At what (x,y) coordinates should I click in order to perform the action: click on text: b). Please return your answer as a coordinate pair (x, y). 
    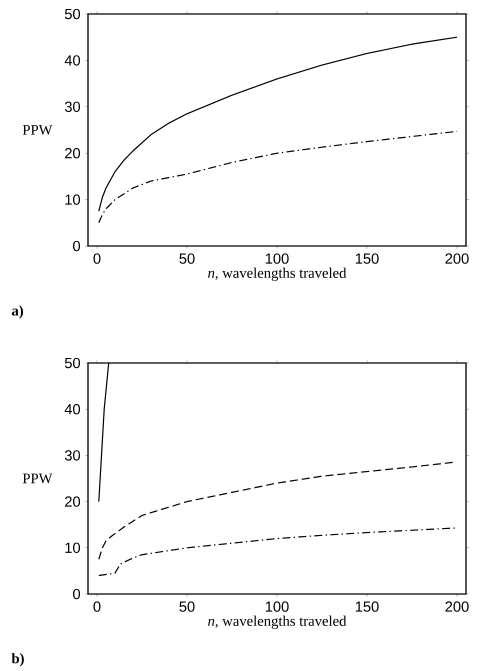
    Looking at the image, I should click on (18, 659).